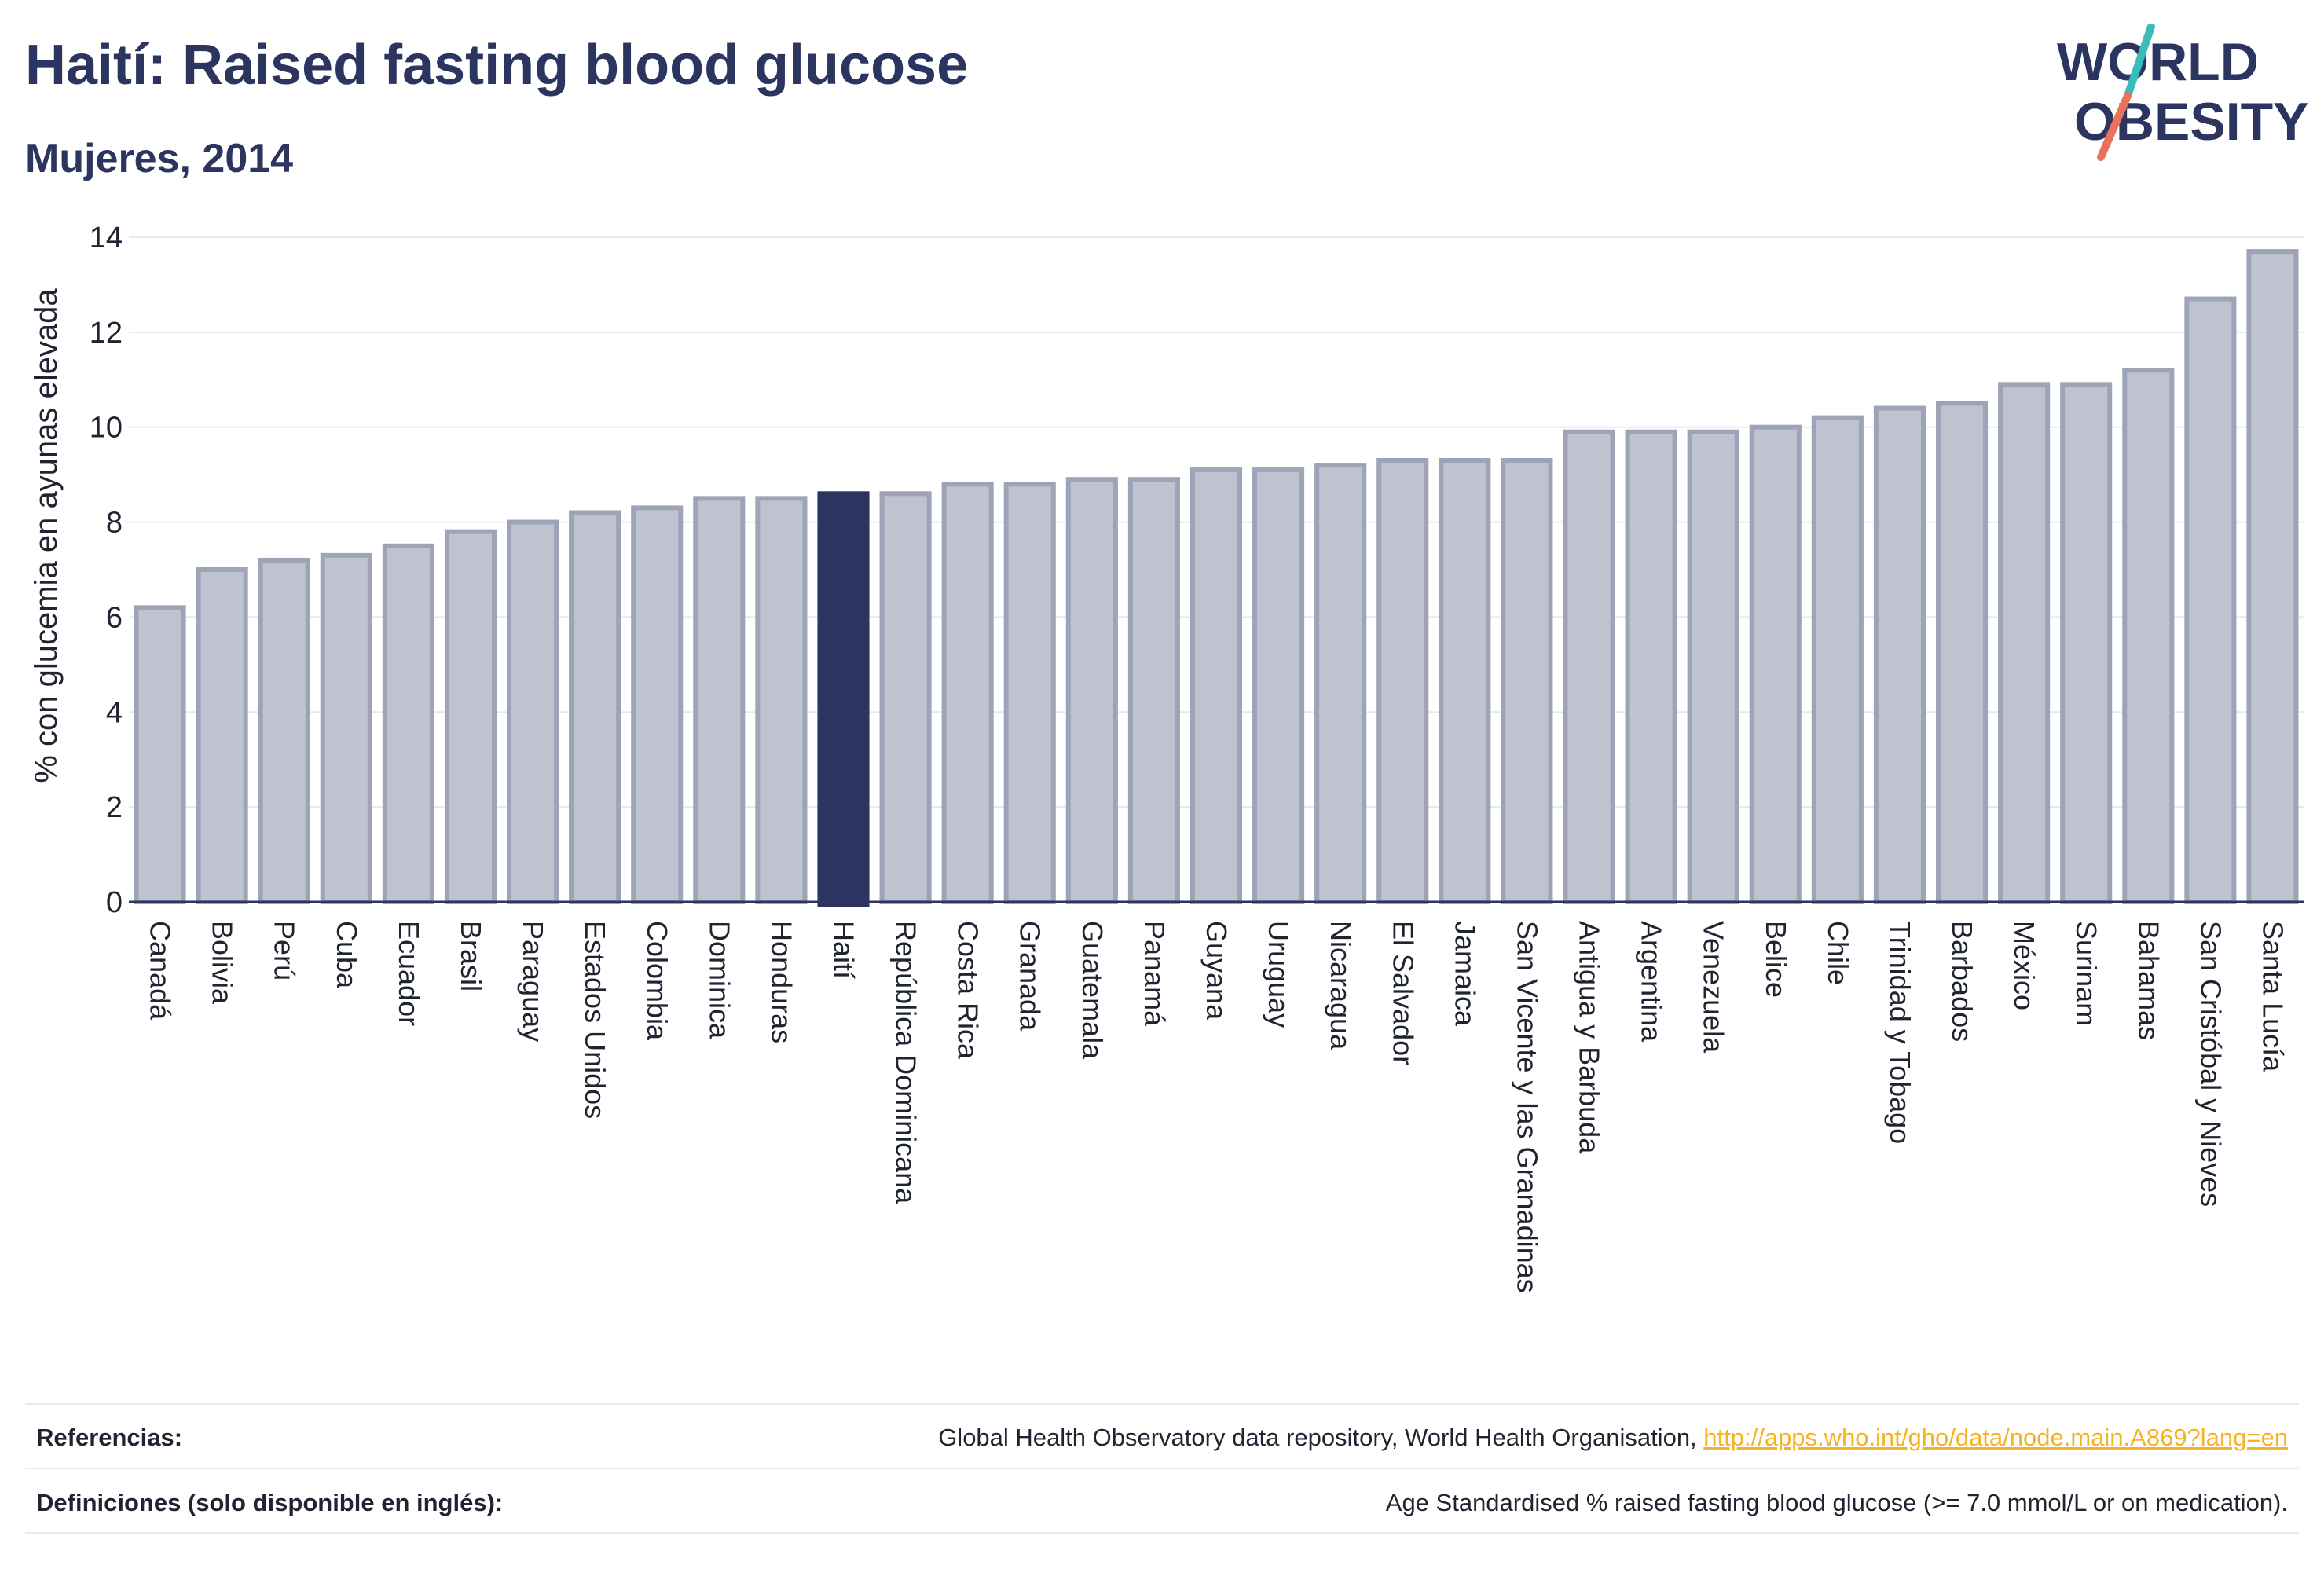 Image resolution: width=2324 pixels, height=1576 pixels. What do you see at coordinates (843, 950) in the screenshot?
I see `x-tick-label: Haití` at bounding box center [843, 950].